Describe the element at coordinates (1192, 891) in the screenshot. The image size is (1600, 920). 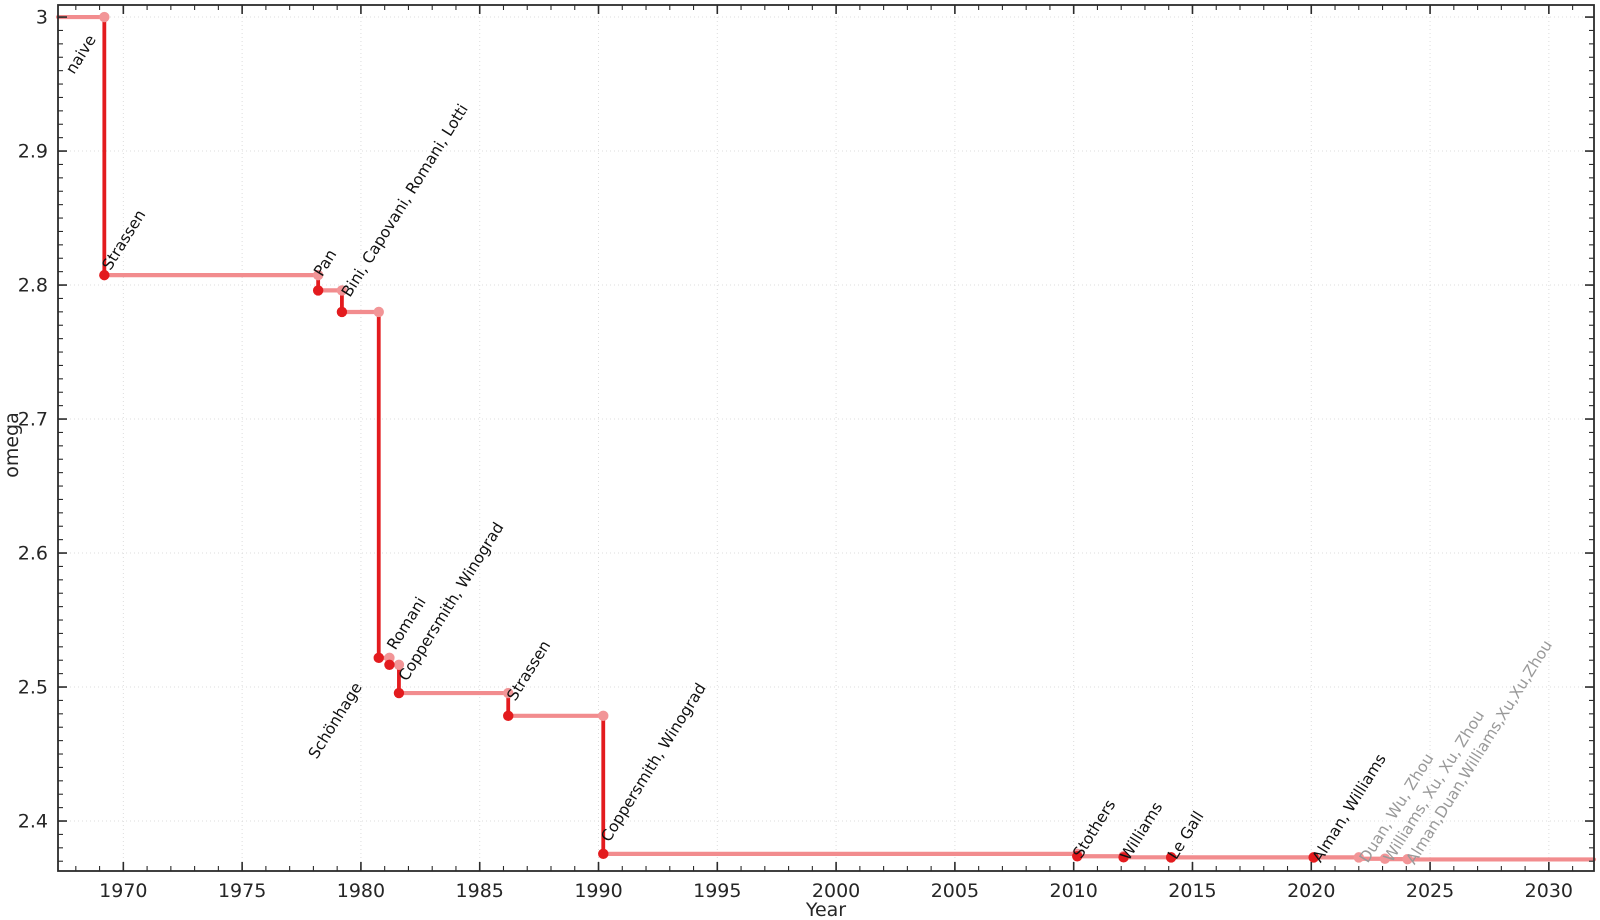
I see `x-tick-label: 2015` at that location.